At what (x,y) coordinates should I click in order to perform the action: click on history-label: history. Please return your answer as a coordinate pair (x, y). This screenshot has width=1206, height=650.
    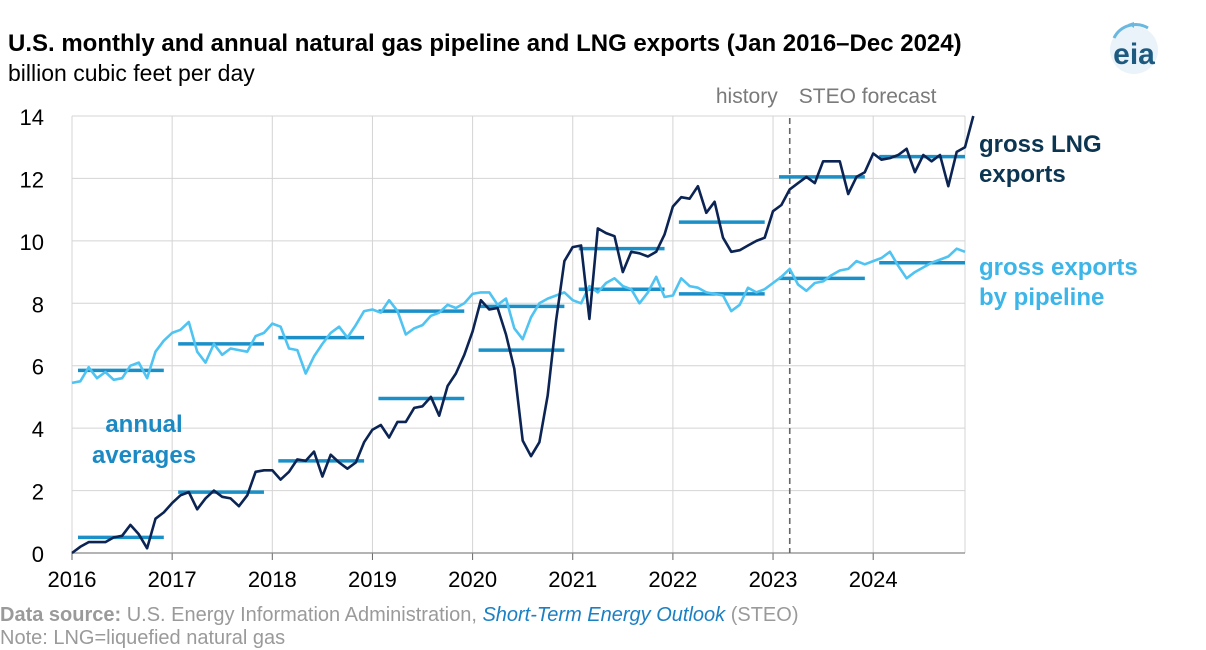
    Looking at the image, I should click on (747, 96).